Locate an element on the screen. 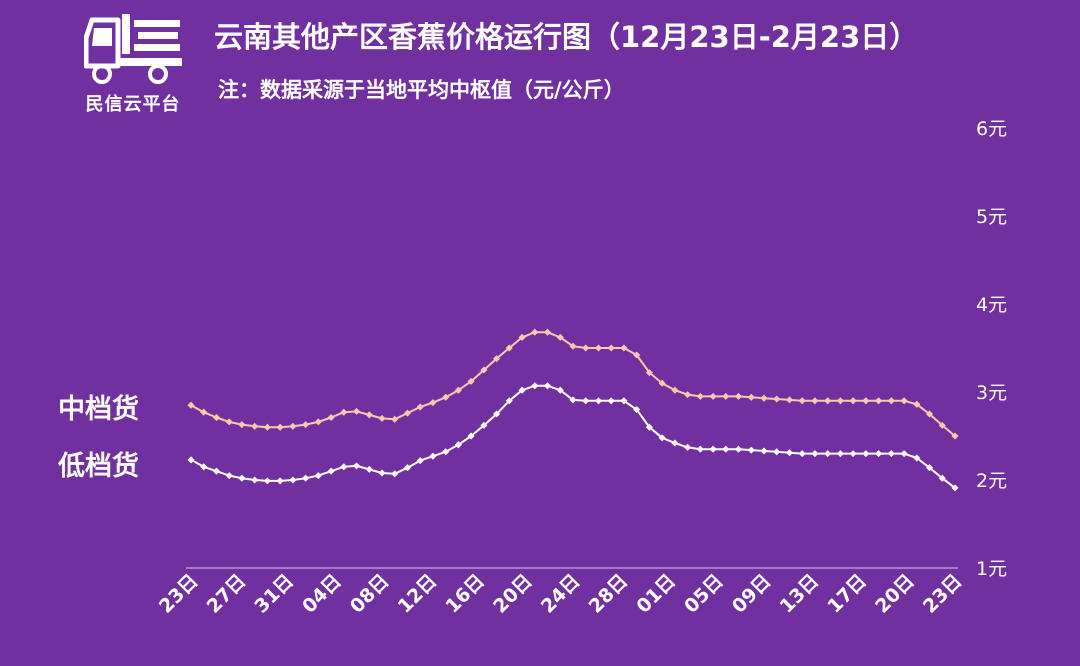 The image size is (1080, 666). chart-subtitle: 注：数据采源于当地平均中枢值（元/公斤） is located at coordinates (421, 90).